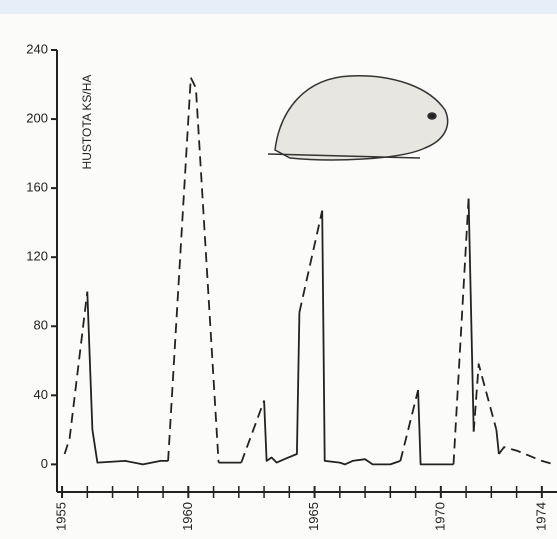 Image resolution: width=557 pixels, height=539 pixels. Describe the element at coordinates (87, 122) in the screenshot. I see `y-axis-label: HUSTOTA KS/HA` at that location.